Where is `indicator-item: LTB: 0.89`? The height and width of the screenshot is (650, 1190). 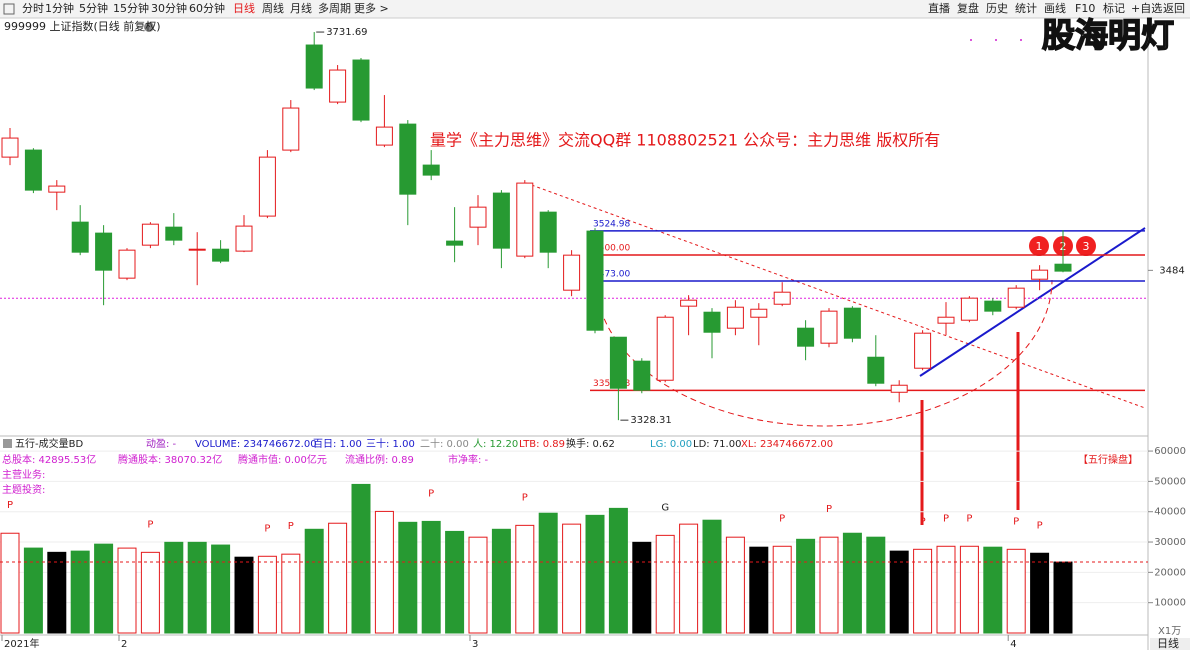 indicator-item: LTB: 0.89 is located at coordinates (542, 444).